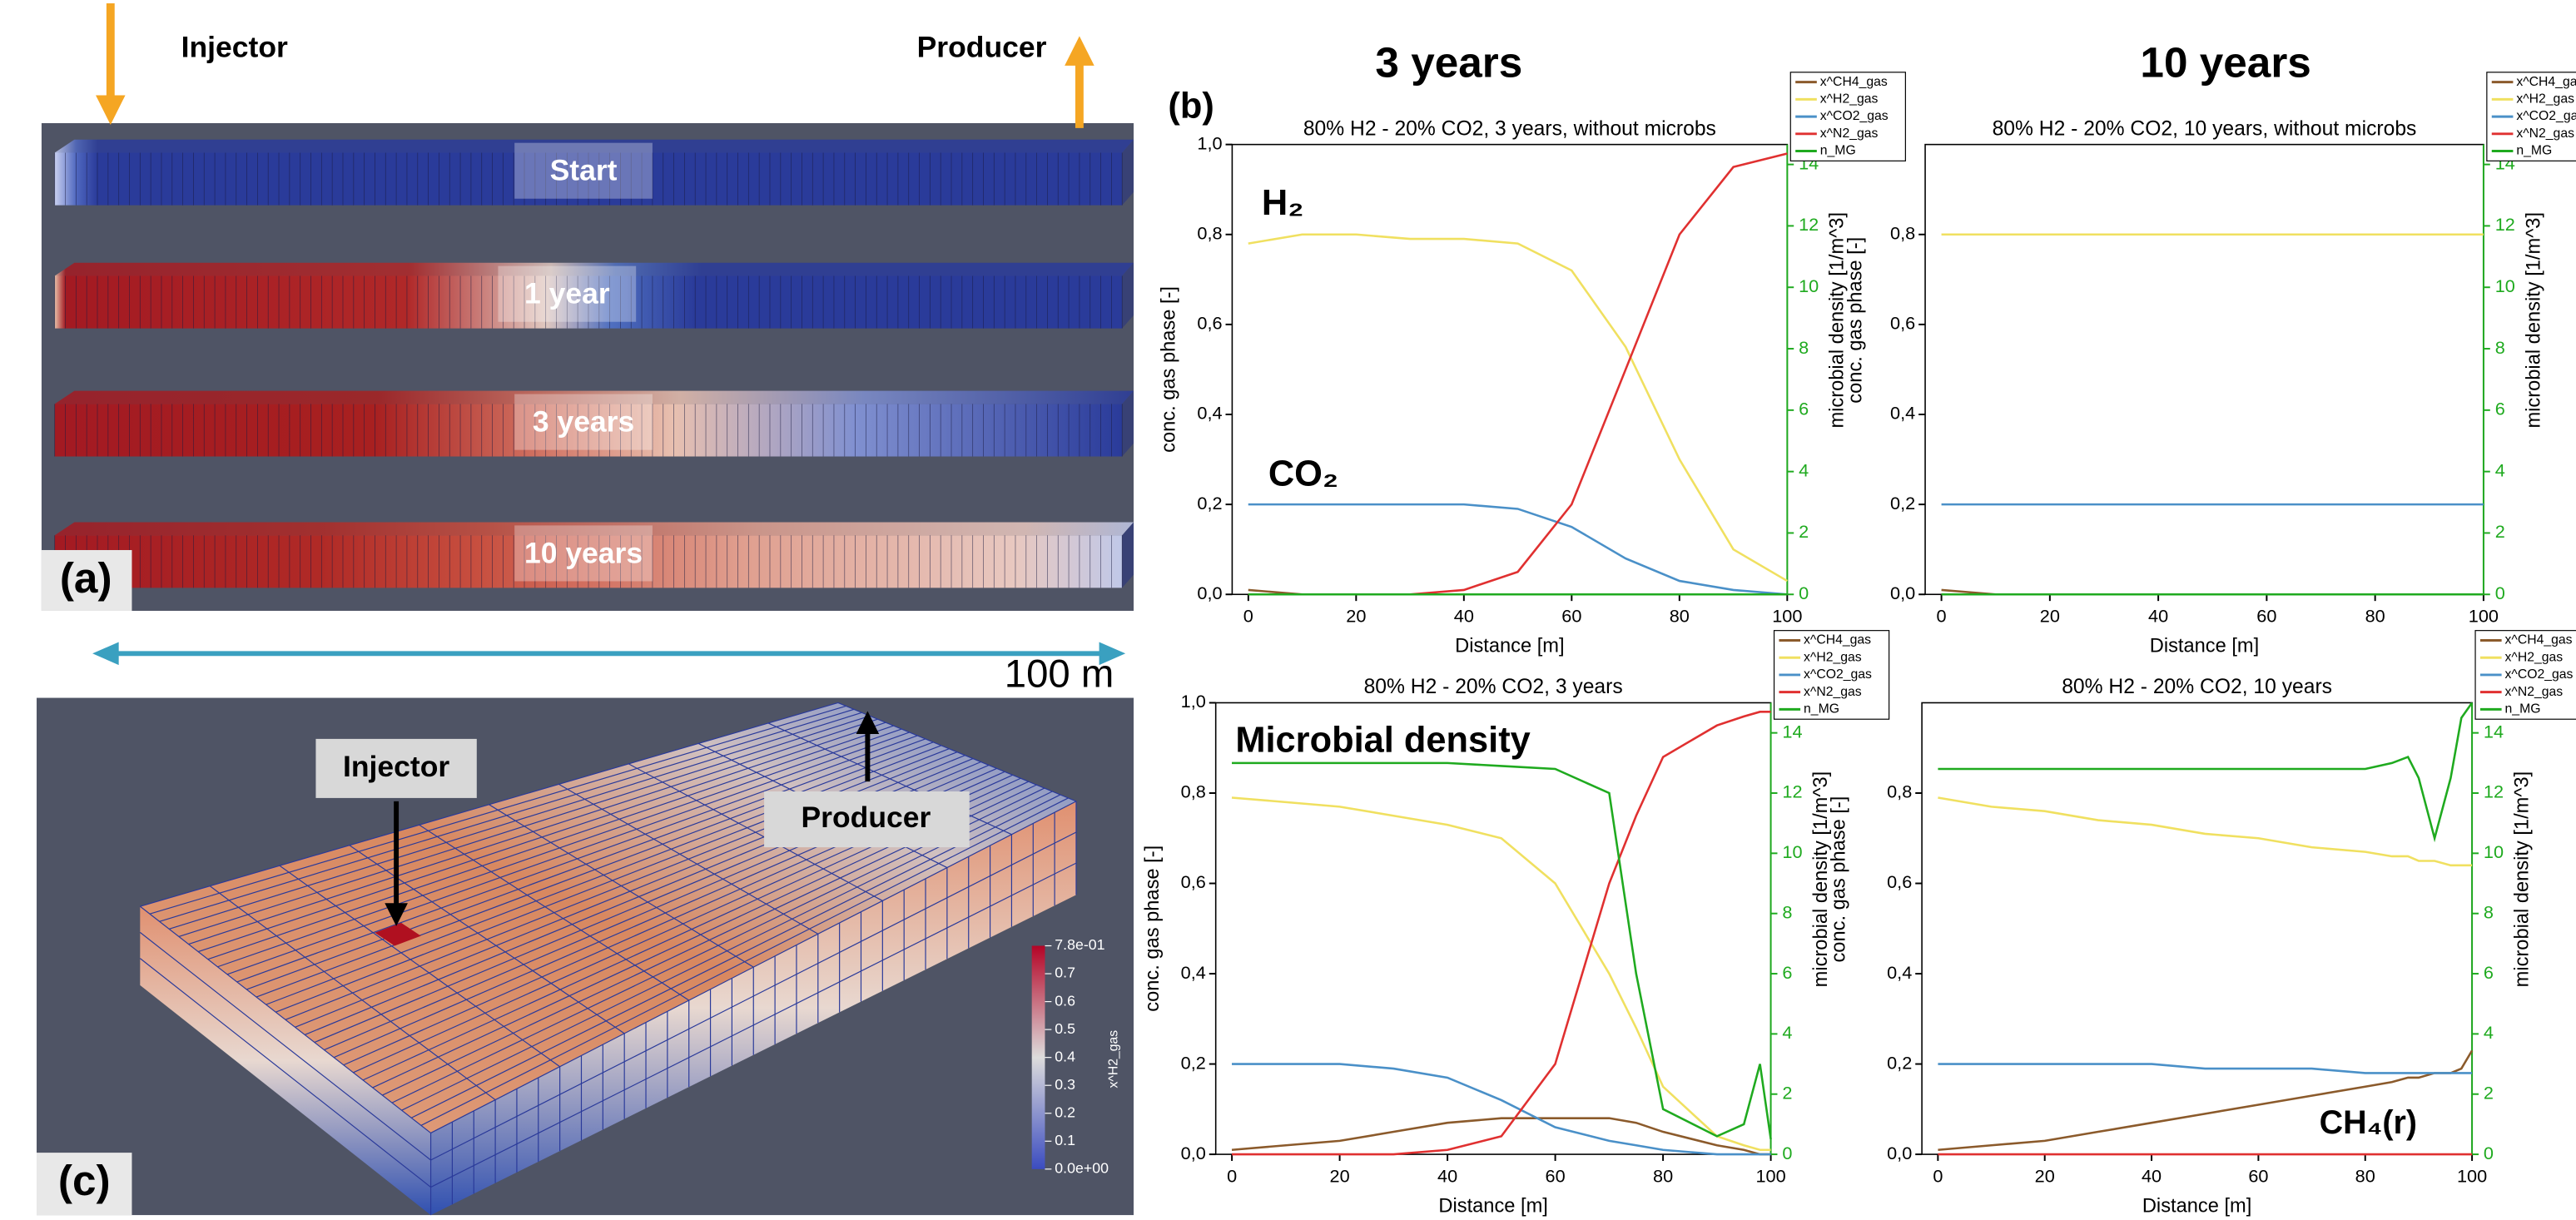 The image size is (2576, 1220). What do you see at coordinates (1079, 944) in the screenshot?
I see `colorbar-label: 7.8e-01` at bounding box center [1079, 944].